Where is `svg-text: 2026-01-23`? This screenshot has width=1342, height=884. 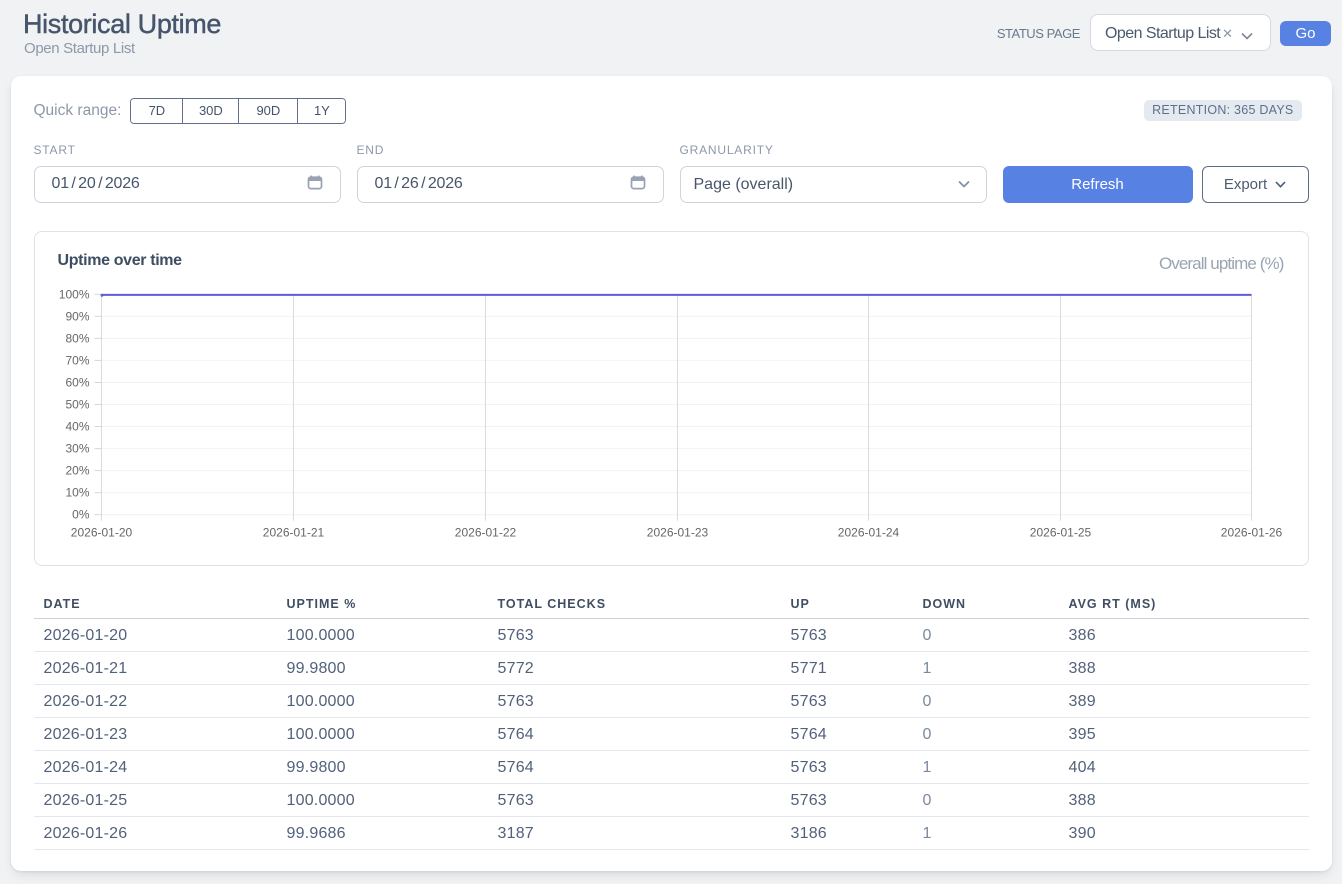 svg-text: 2026-01-23 is located at coordinates (677, 533).